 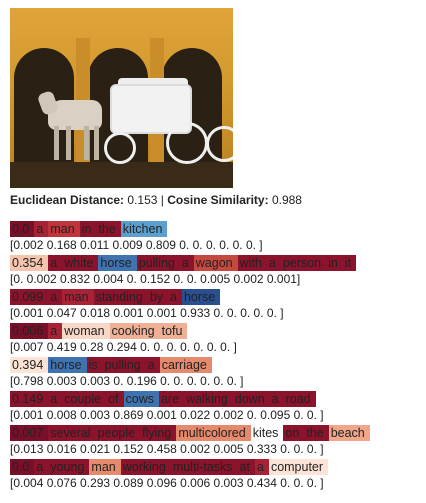 I want to click on caption-tokens: 0.099 a man standing by a horse, so click(x=215, y=296).